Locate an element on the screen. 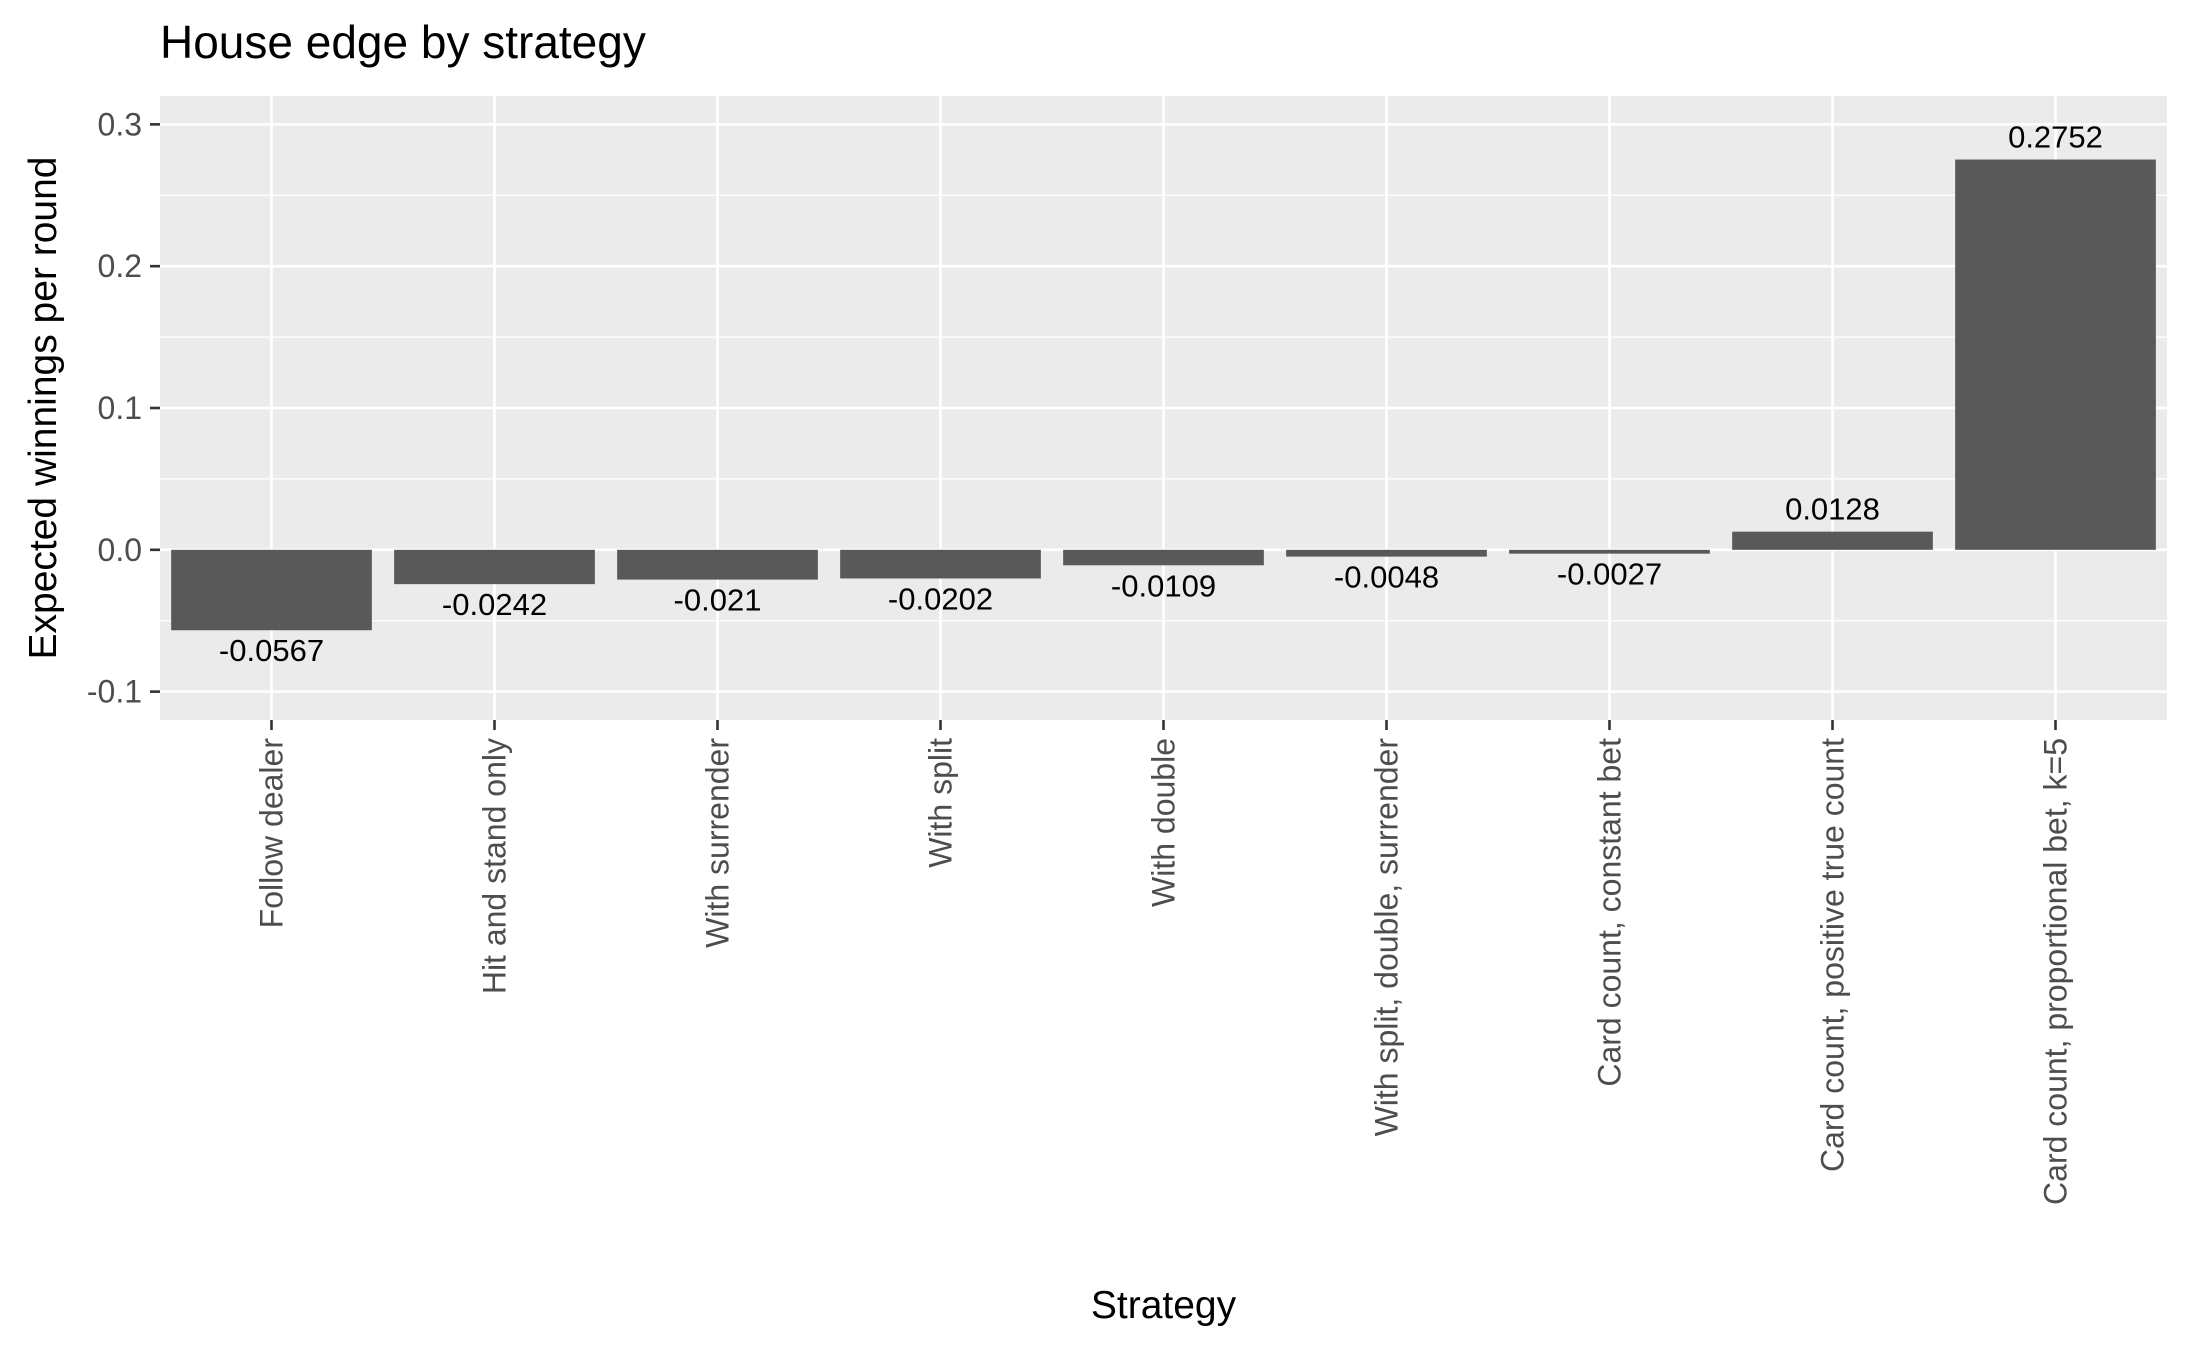 The width and height of the screenshot is (2187, 1349). x-tick-label: Card count, proportional bet, k=5 is located at coordinates (2056, 971).